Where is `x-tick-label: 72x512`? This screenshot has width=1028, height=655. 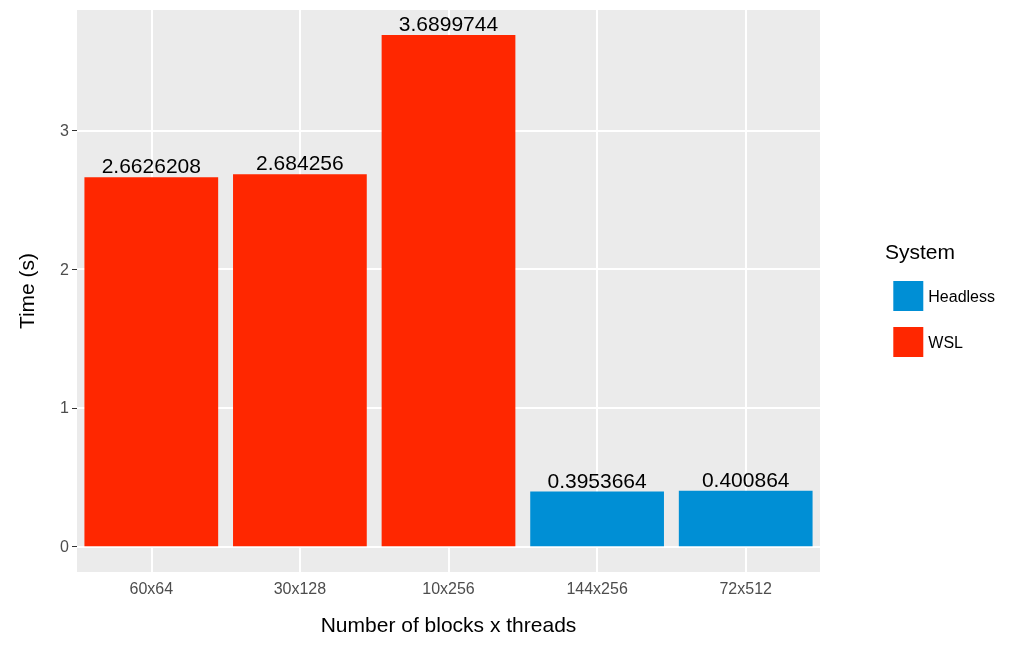
x-tick-label: 72x512 is located at coordinates (746, 588).